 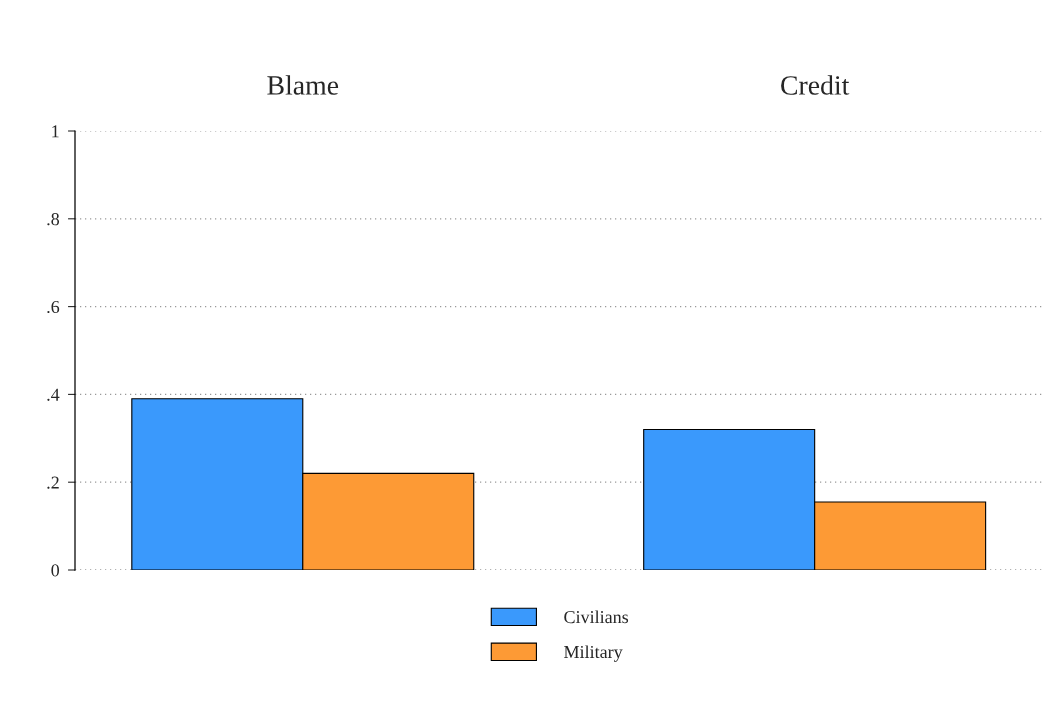 What do you see at coordinates (53, 394) in the screenshot?
I see `y-tick-label: .4` at bounding box center [53, 394].